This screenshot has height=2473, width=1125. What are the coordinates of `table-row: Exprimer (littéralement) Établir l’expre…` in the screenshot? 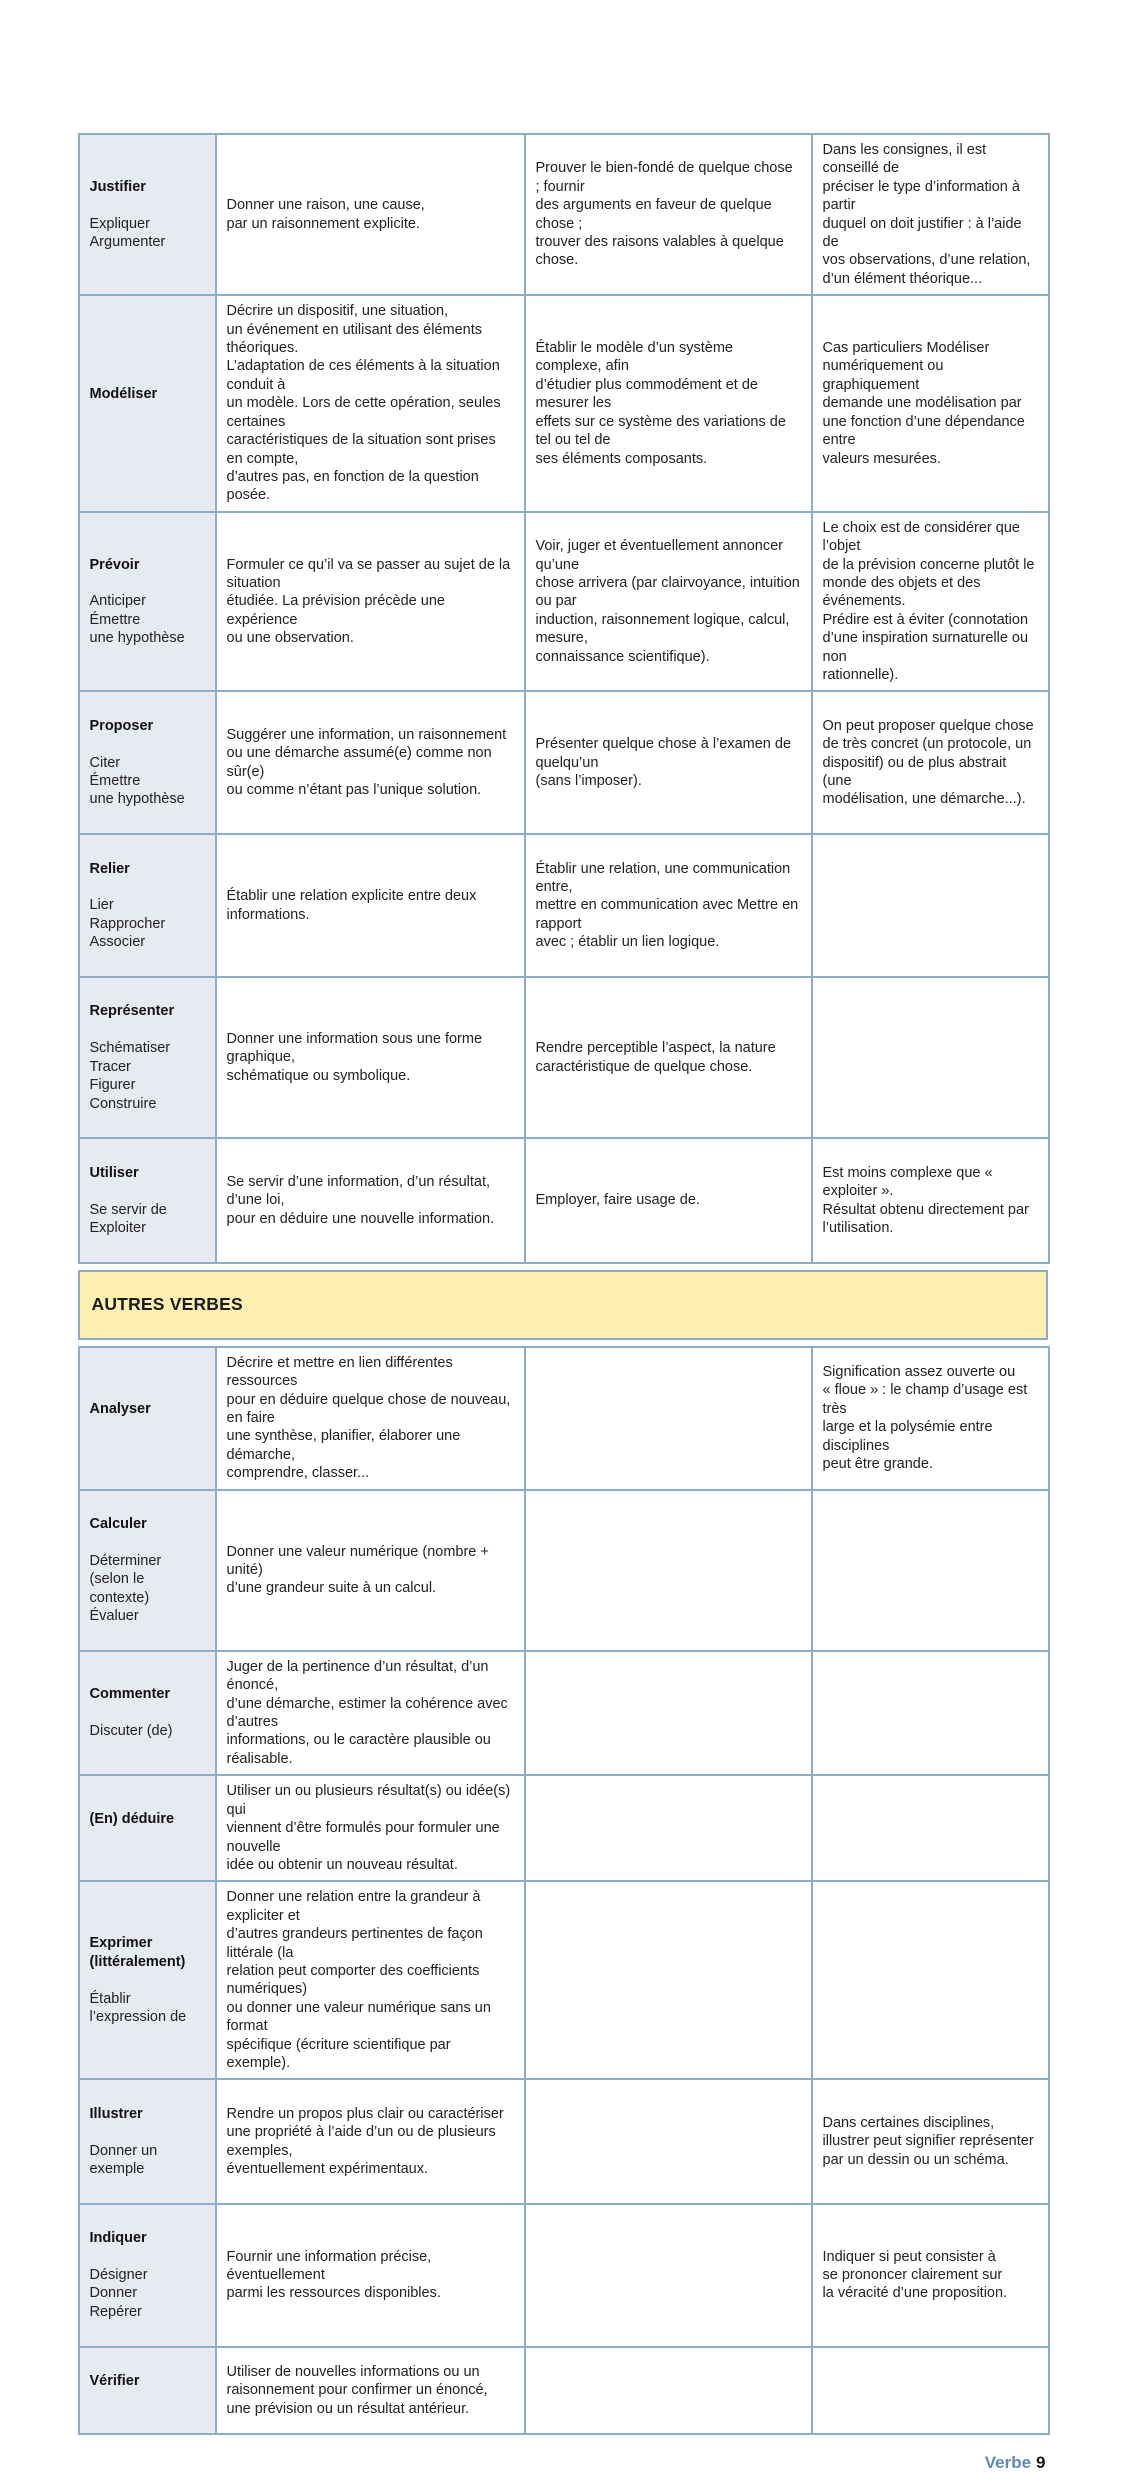 It's located at (563, 1980).